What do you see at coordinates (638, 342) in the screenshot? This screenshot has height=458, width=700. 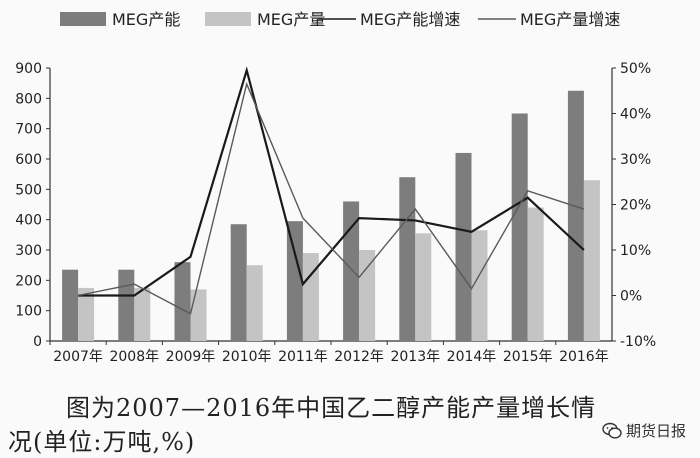 I see `y-right-tick-label: -10%` at bounding box center [638, 342].